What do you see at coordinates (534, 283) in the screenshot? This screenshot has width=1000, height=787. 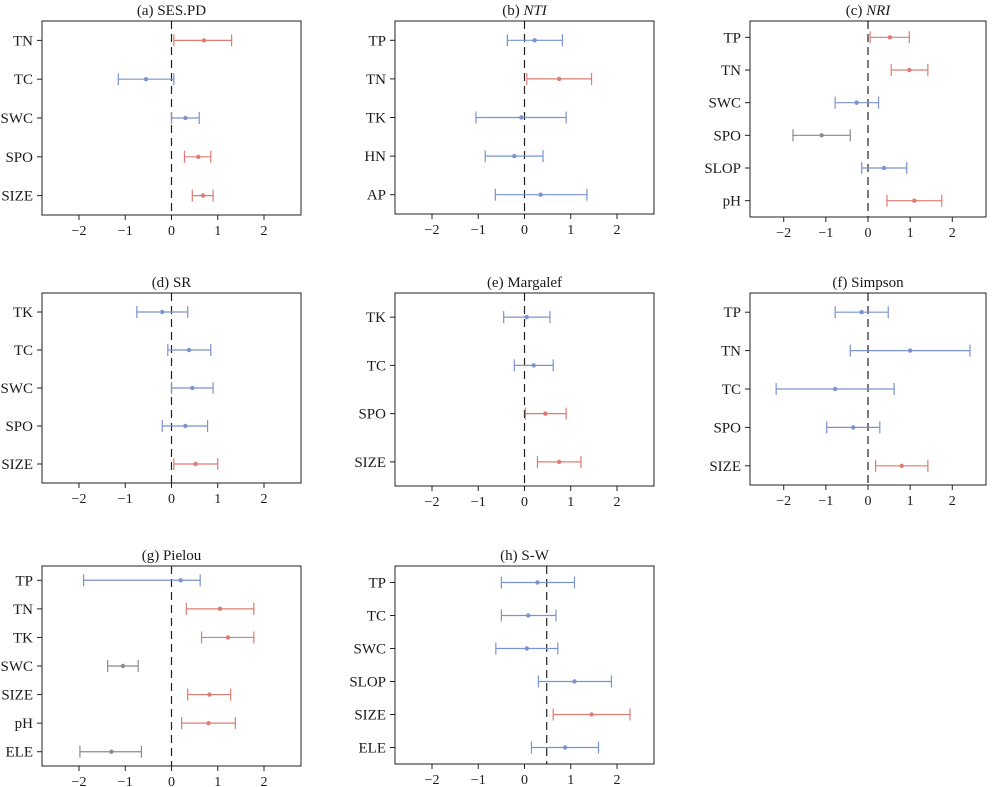 I see `panel-title-main: Margalef` at bounding box center [534, 283].